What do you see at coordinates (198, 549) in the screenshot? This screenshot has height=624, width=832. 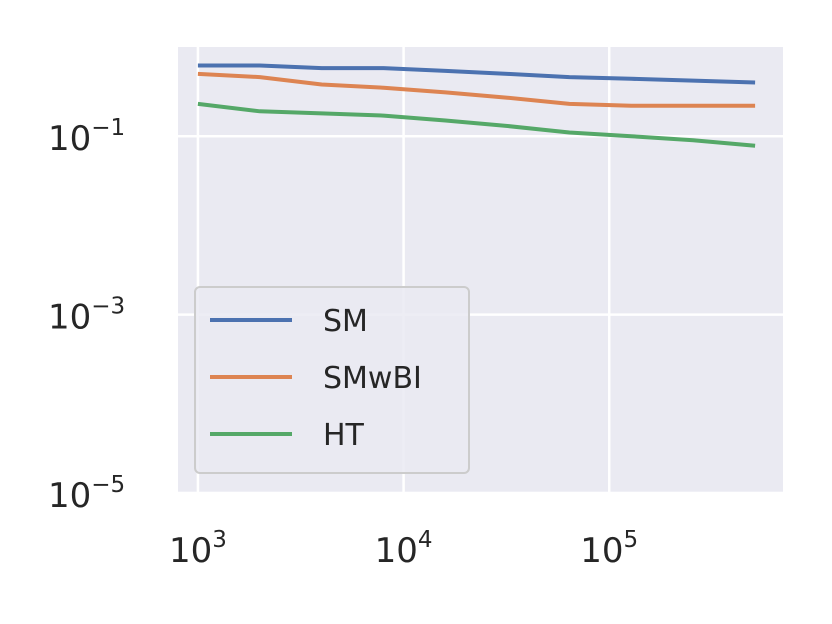 I see `x-tick-label: 10³` at bounding box center [198, 549].